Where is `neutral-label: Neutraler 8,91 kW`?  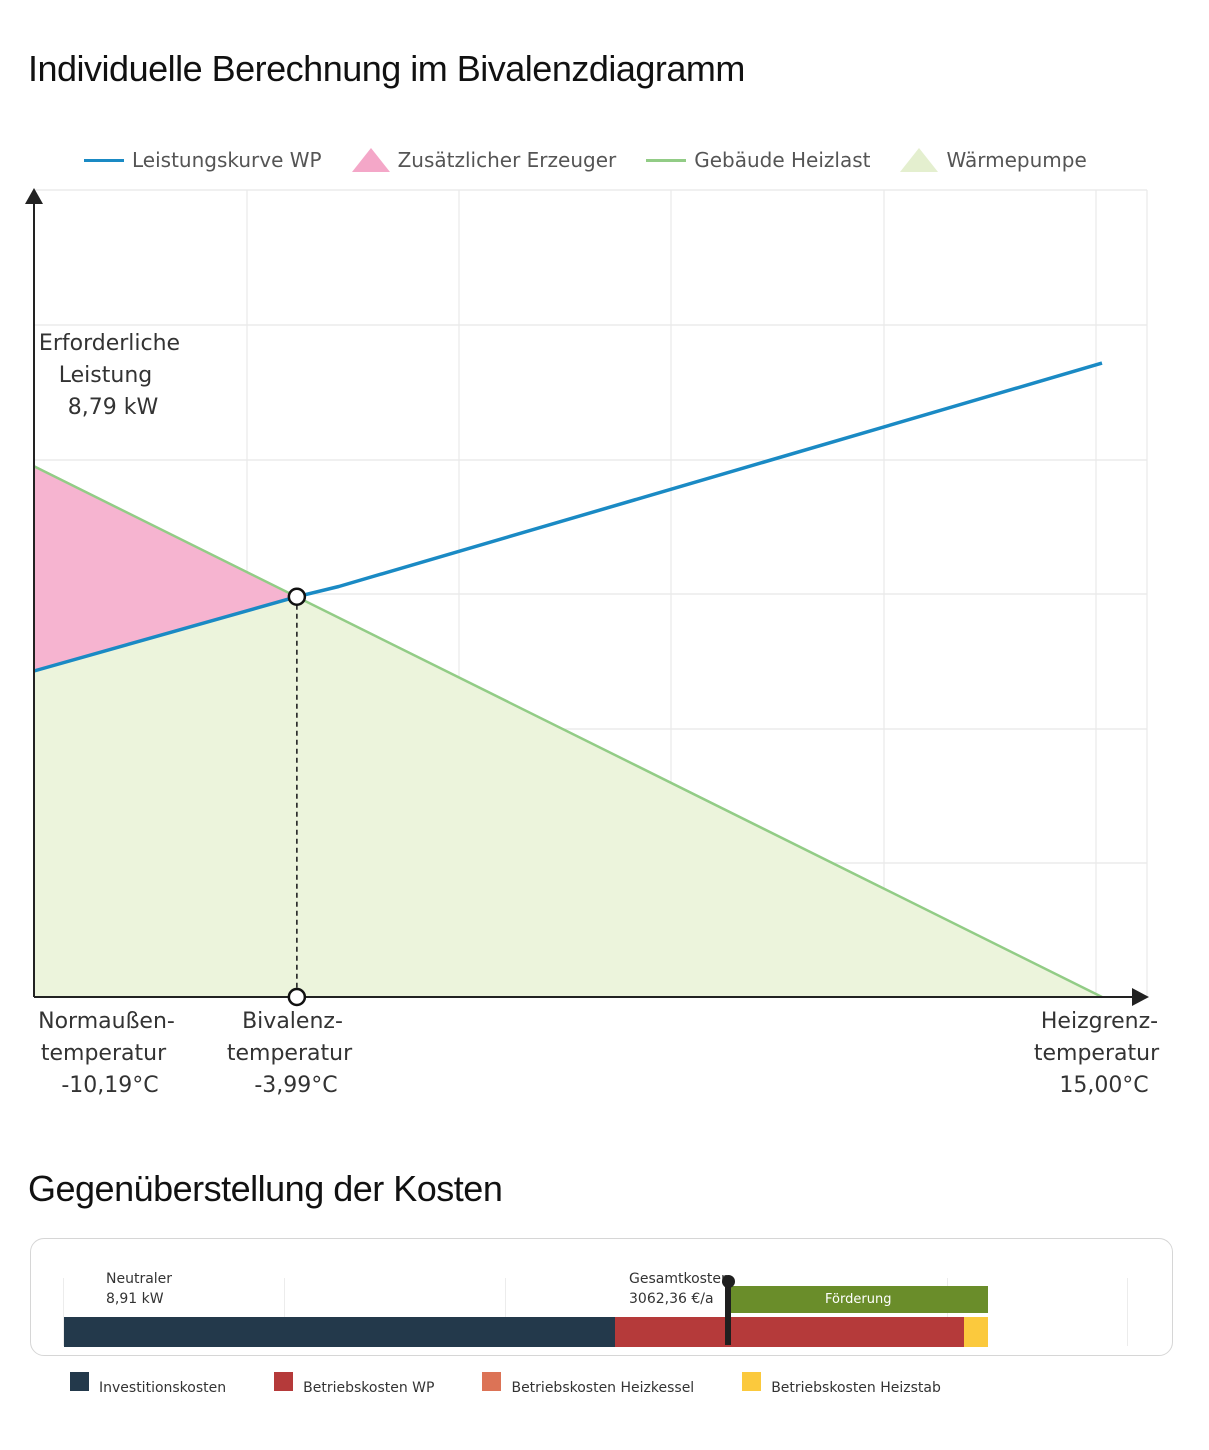 neutral-label: Neutraler 8,91 kW is located at coordinates (139, 1289).